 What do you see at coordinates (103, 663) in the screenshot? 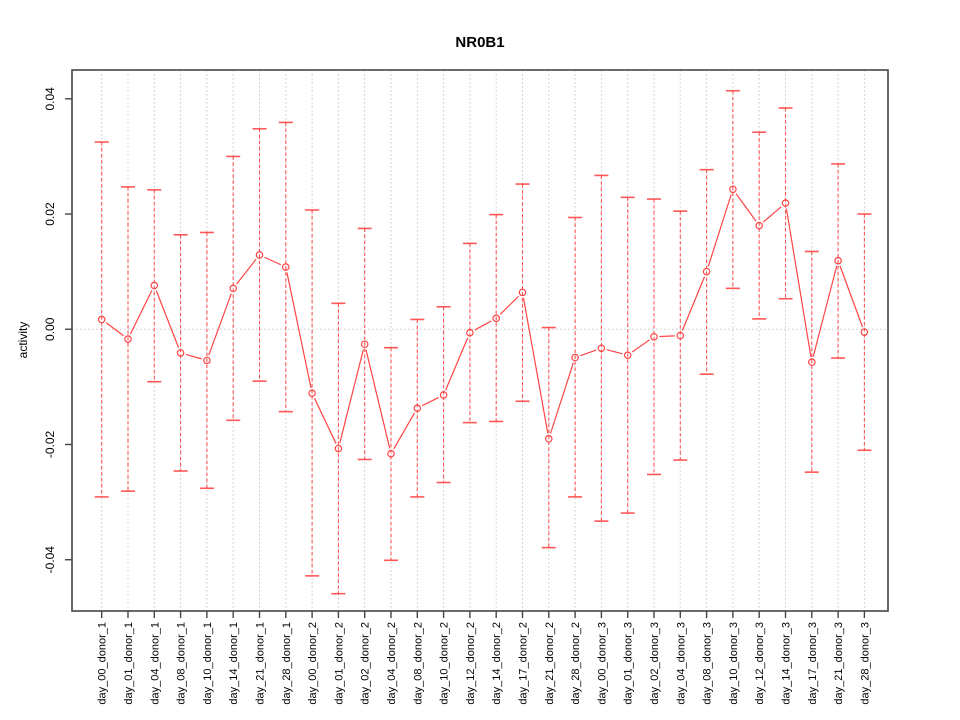
I see `x-tick-label: day_00_donor_1` at bounding box center [103, 663].